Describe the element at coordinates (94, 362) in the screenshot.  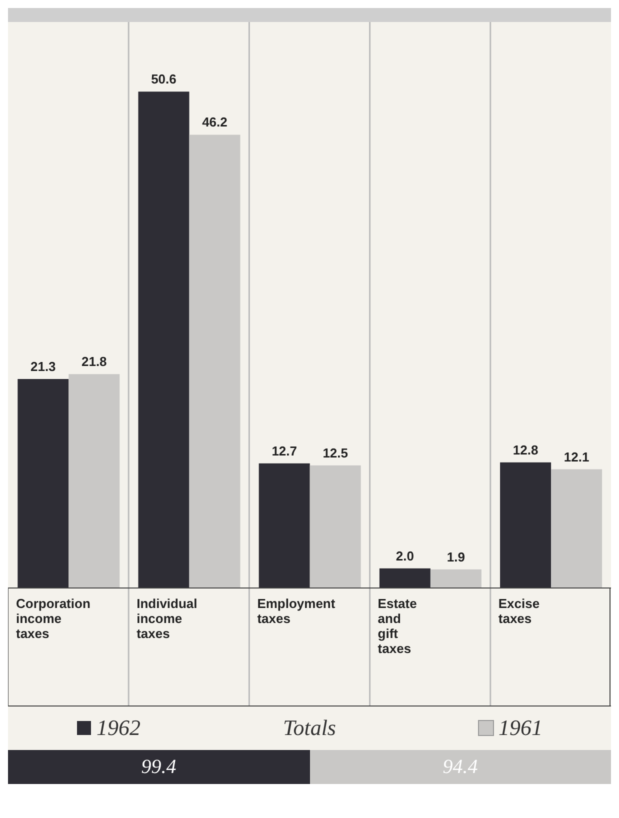
I see `data-label: 21.8` at that location.